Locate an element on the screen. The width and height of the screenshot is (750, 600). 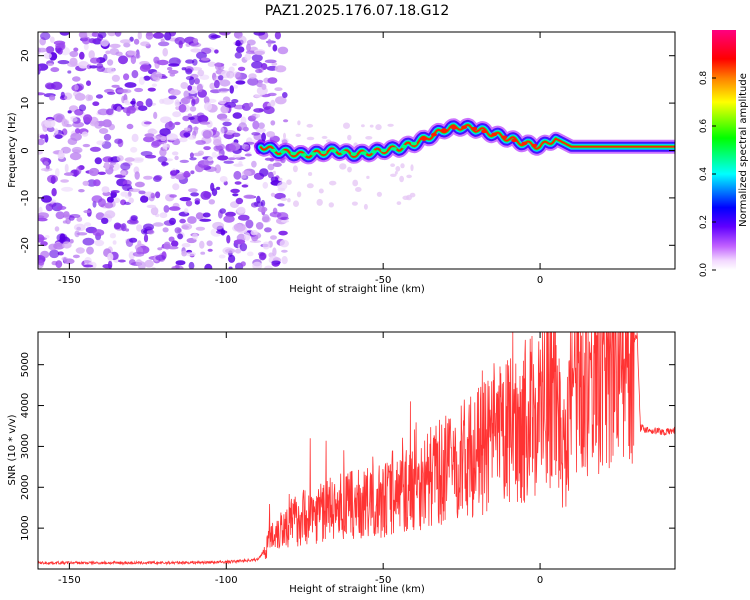
x-tick-label: 0 is located at coordinates (540, 580).